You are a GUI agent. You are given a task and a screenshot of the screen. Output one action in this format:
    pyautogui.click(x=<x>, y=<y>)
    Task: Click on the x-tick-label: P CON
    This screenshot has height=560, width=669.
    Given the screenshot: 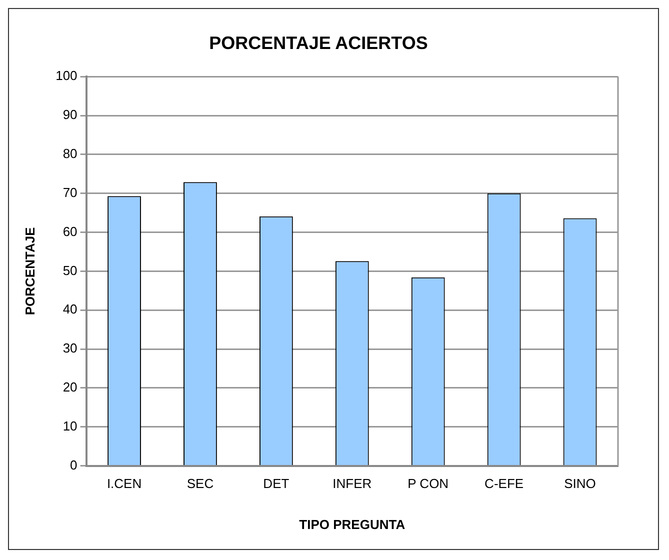 What is the action you would take?
    pyautogui.click(x=428, y=484)
    